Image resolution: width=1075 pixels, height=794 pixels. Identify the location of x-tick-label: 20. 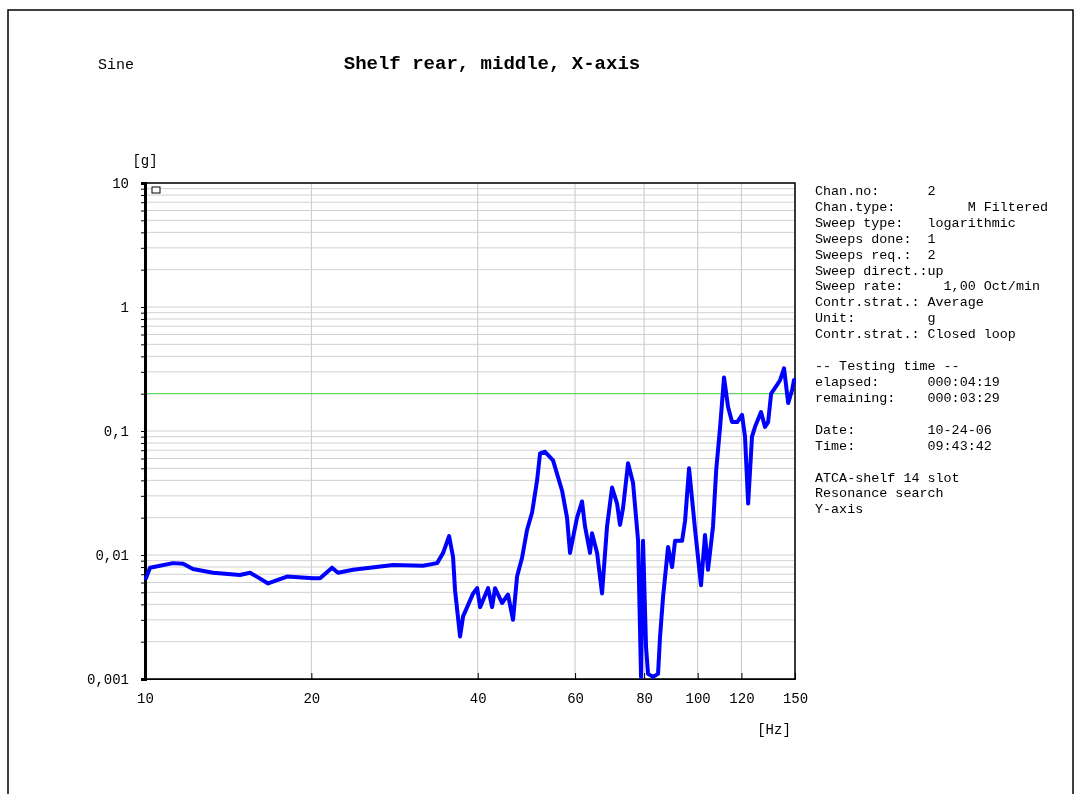
(312, 698).